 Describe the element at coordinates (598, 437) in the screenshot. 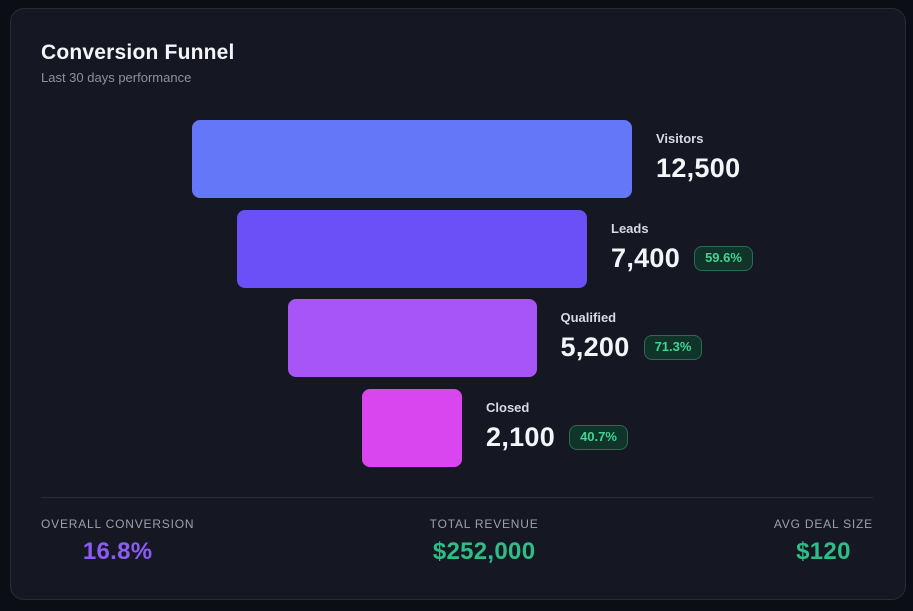

I see `conversion-rate-badge: 40.7%` at that location.